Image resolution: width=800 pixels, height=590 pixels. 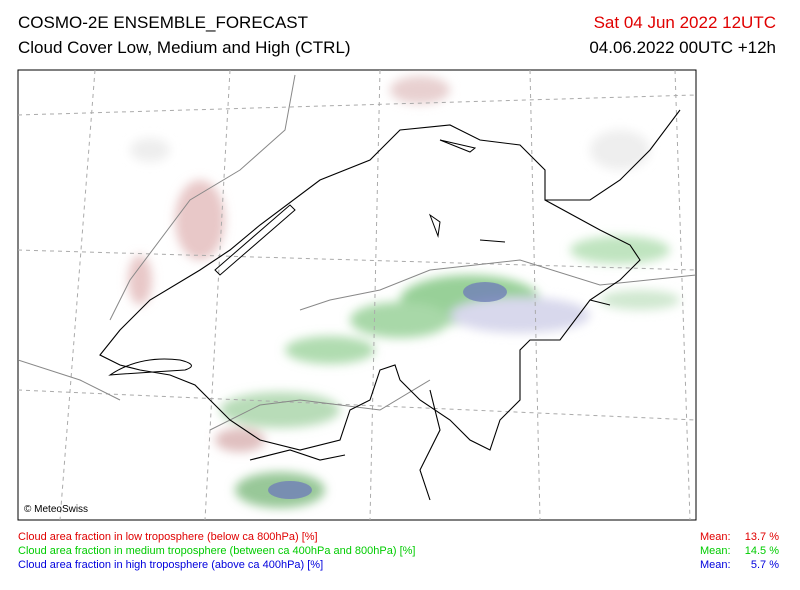 What do you see at coordinates (765, 565) in the screenshot?
I see `legend-mean: 5.7 %` at bounding box center [765, 565].